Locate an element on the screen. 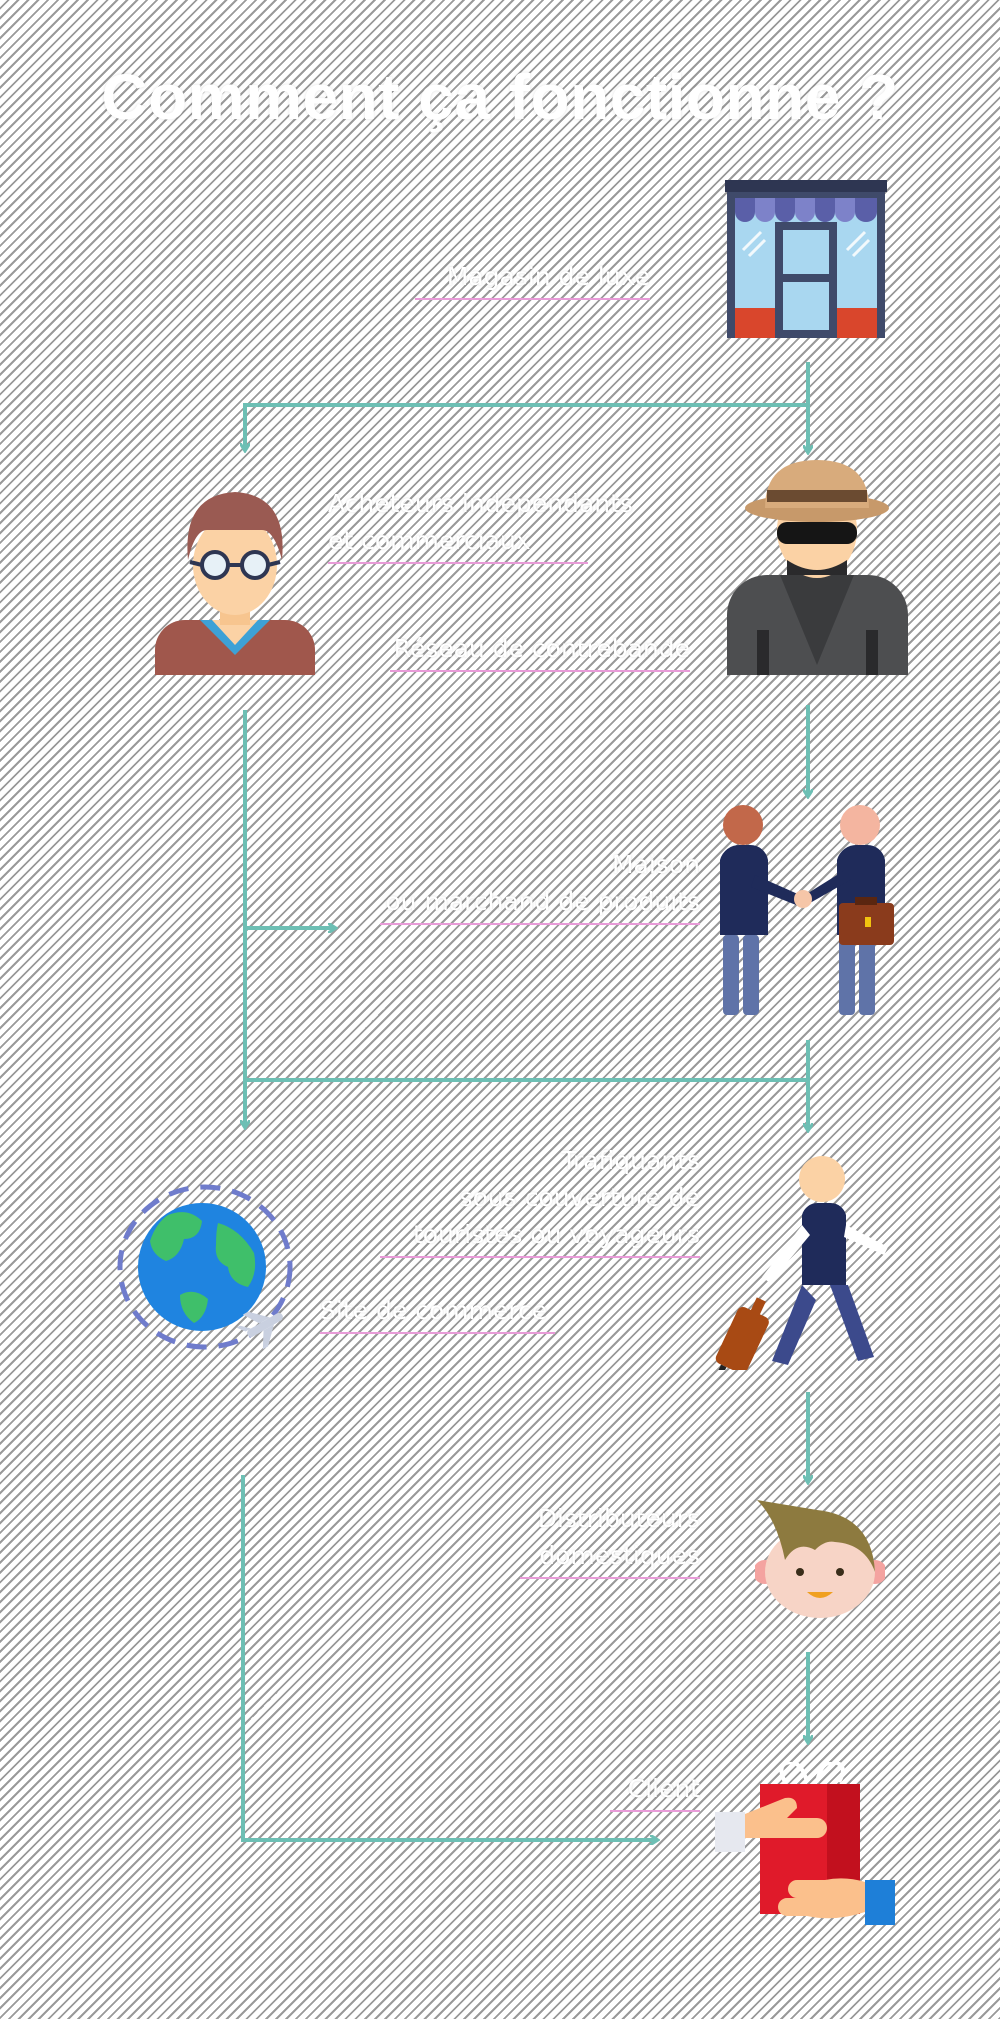  storefront-icon is located at coordinates (806, 259).